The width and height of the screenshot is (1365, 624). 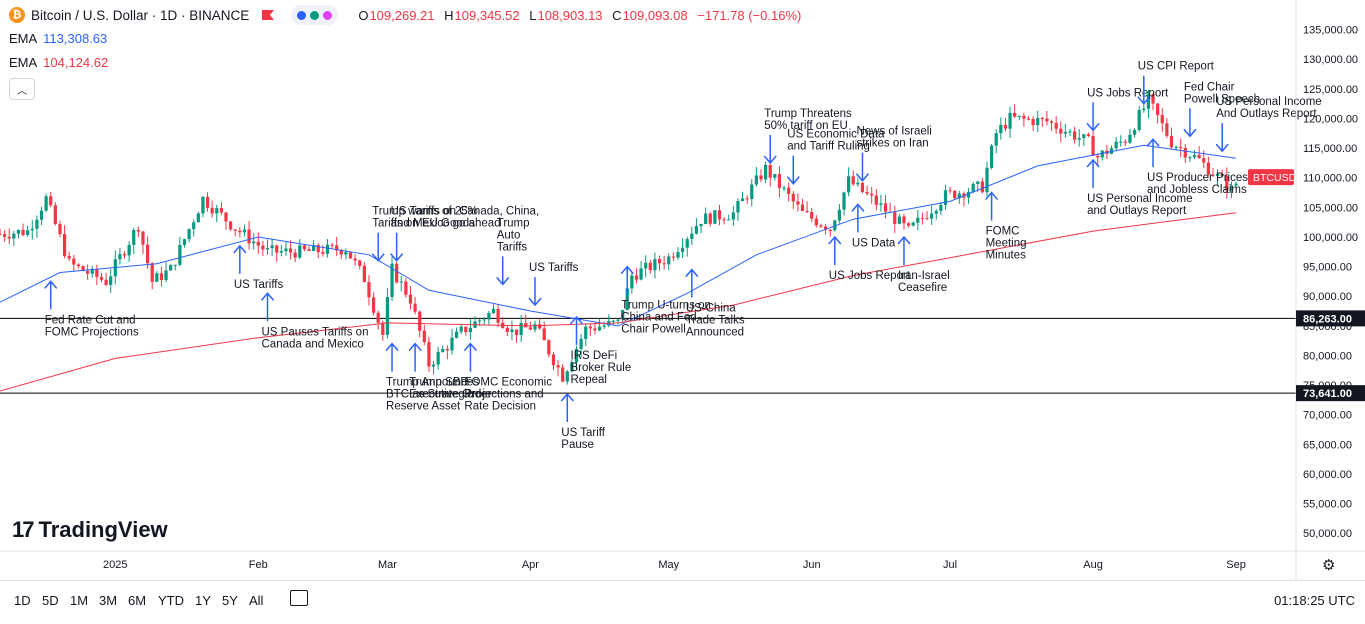 I want to click on indicator-dots, so click(x=315, y=15).